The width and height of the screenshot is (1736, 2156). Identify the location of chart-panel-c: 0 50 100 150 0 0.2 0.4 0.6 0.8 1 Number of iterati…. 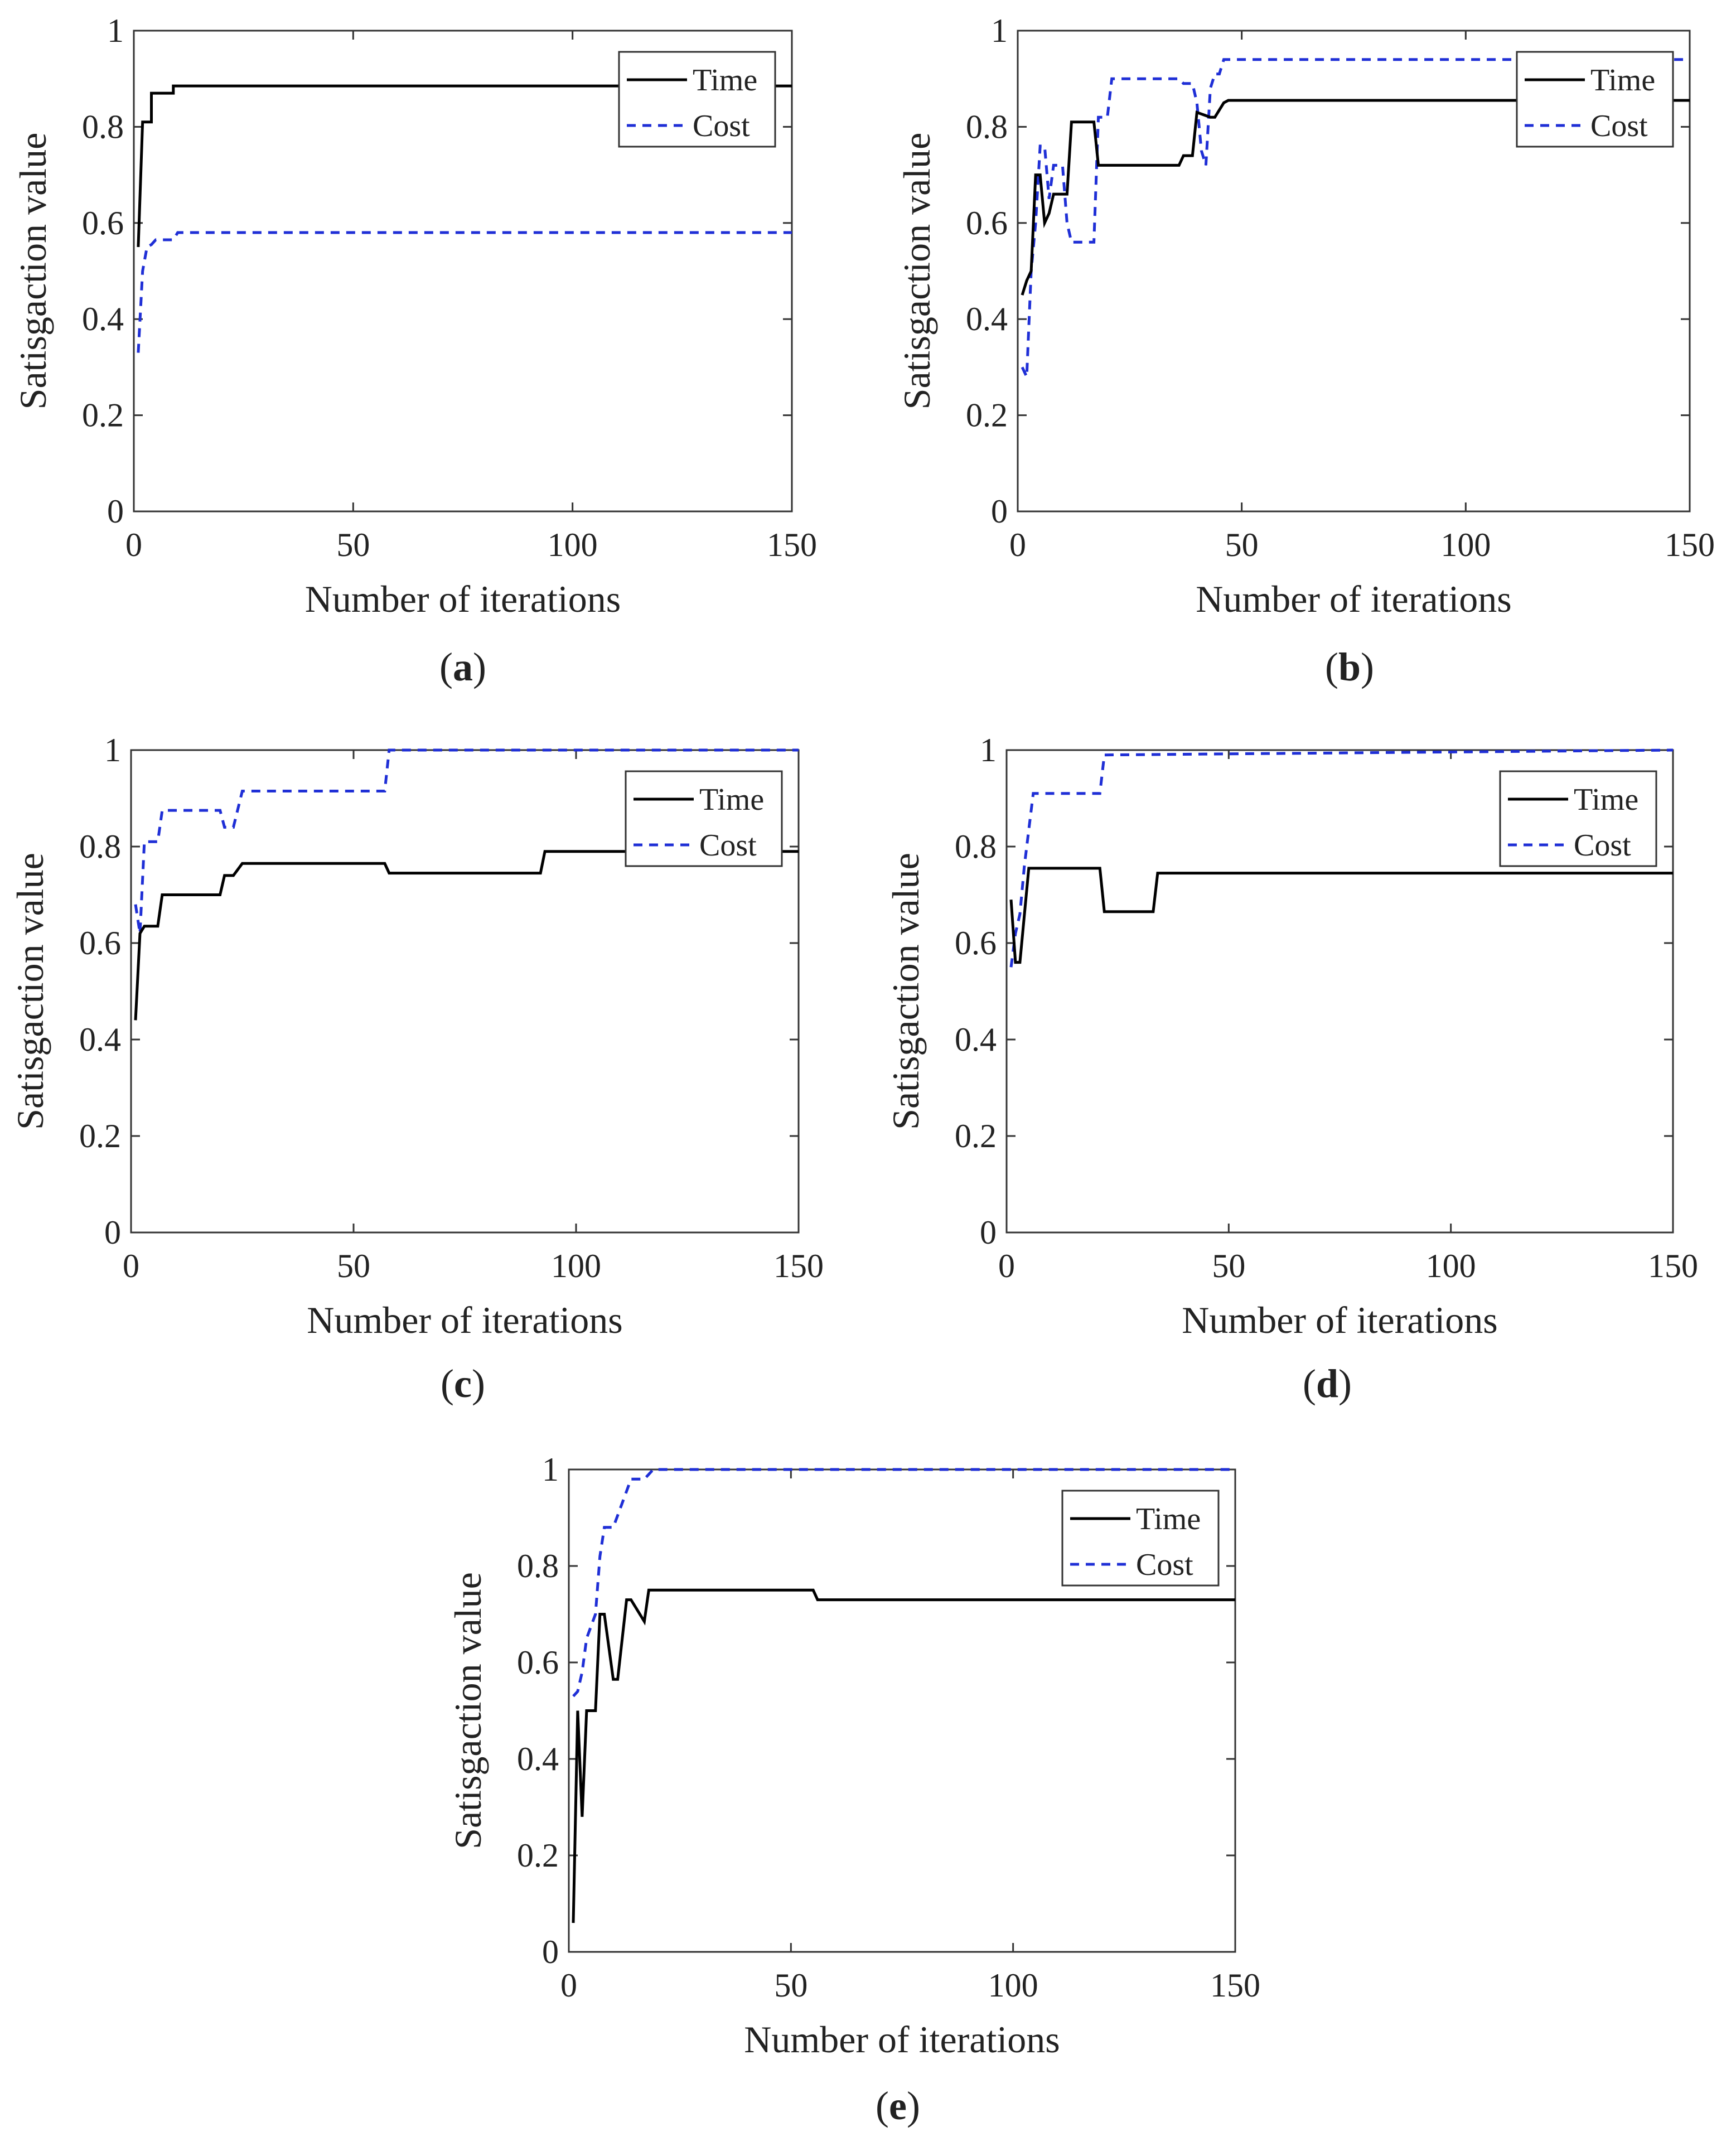
(417, 1069).